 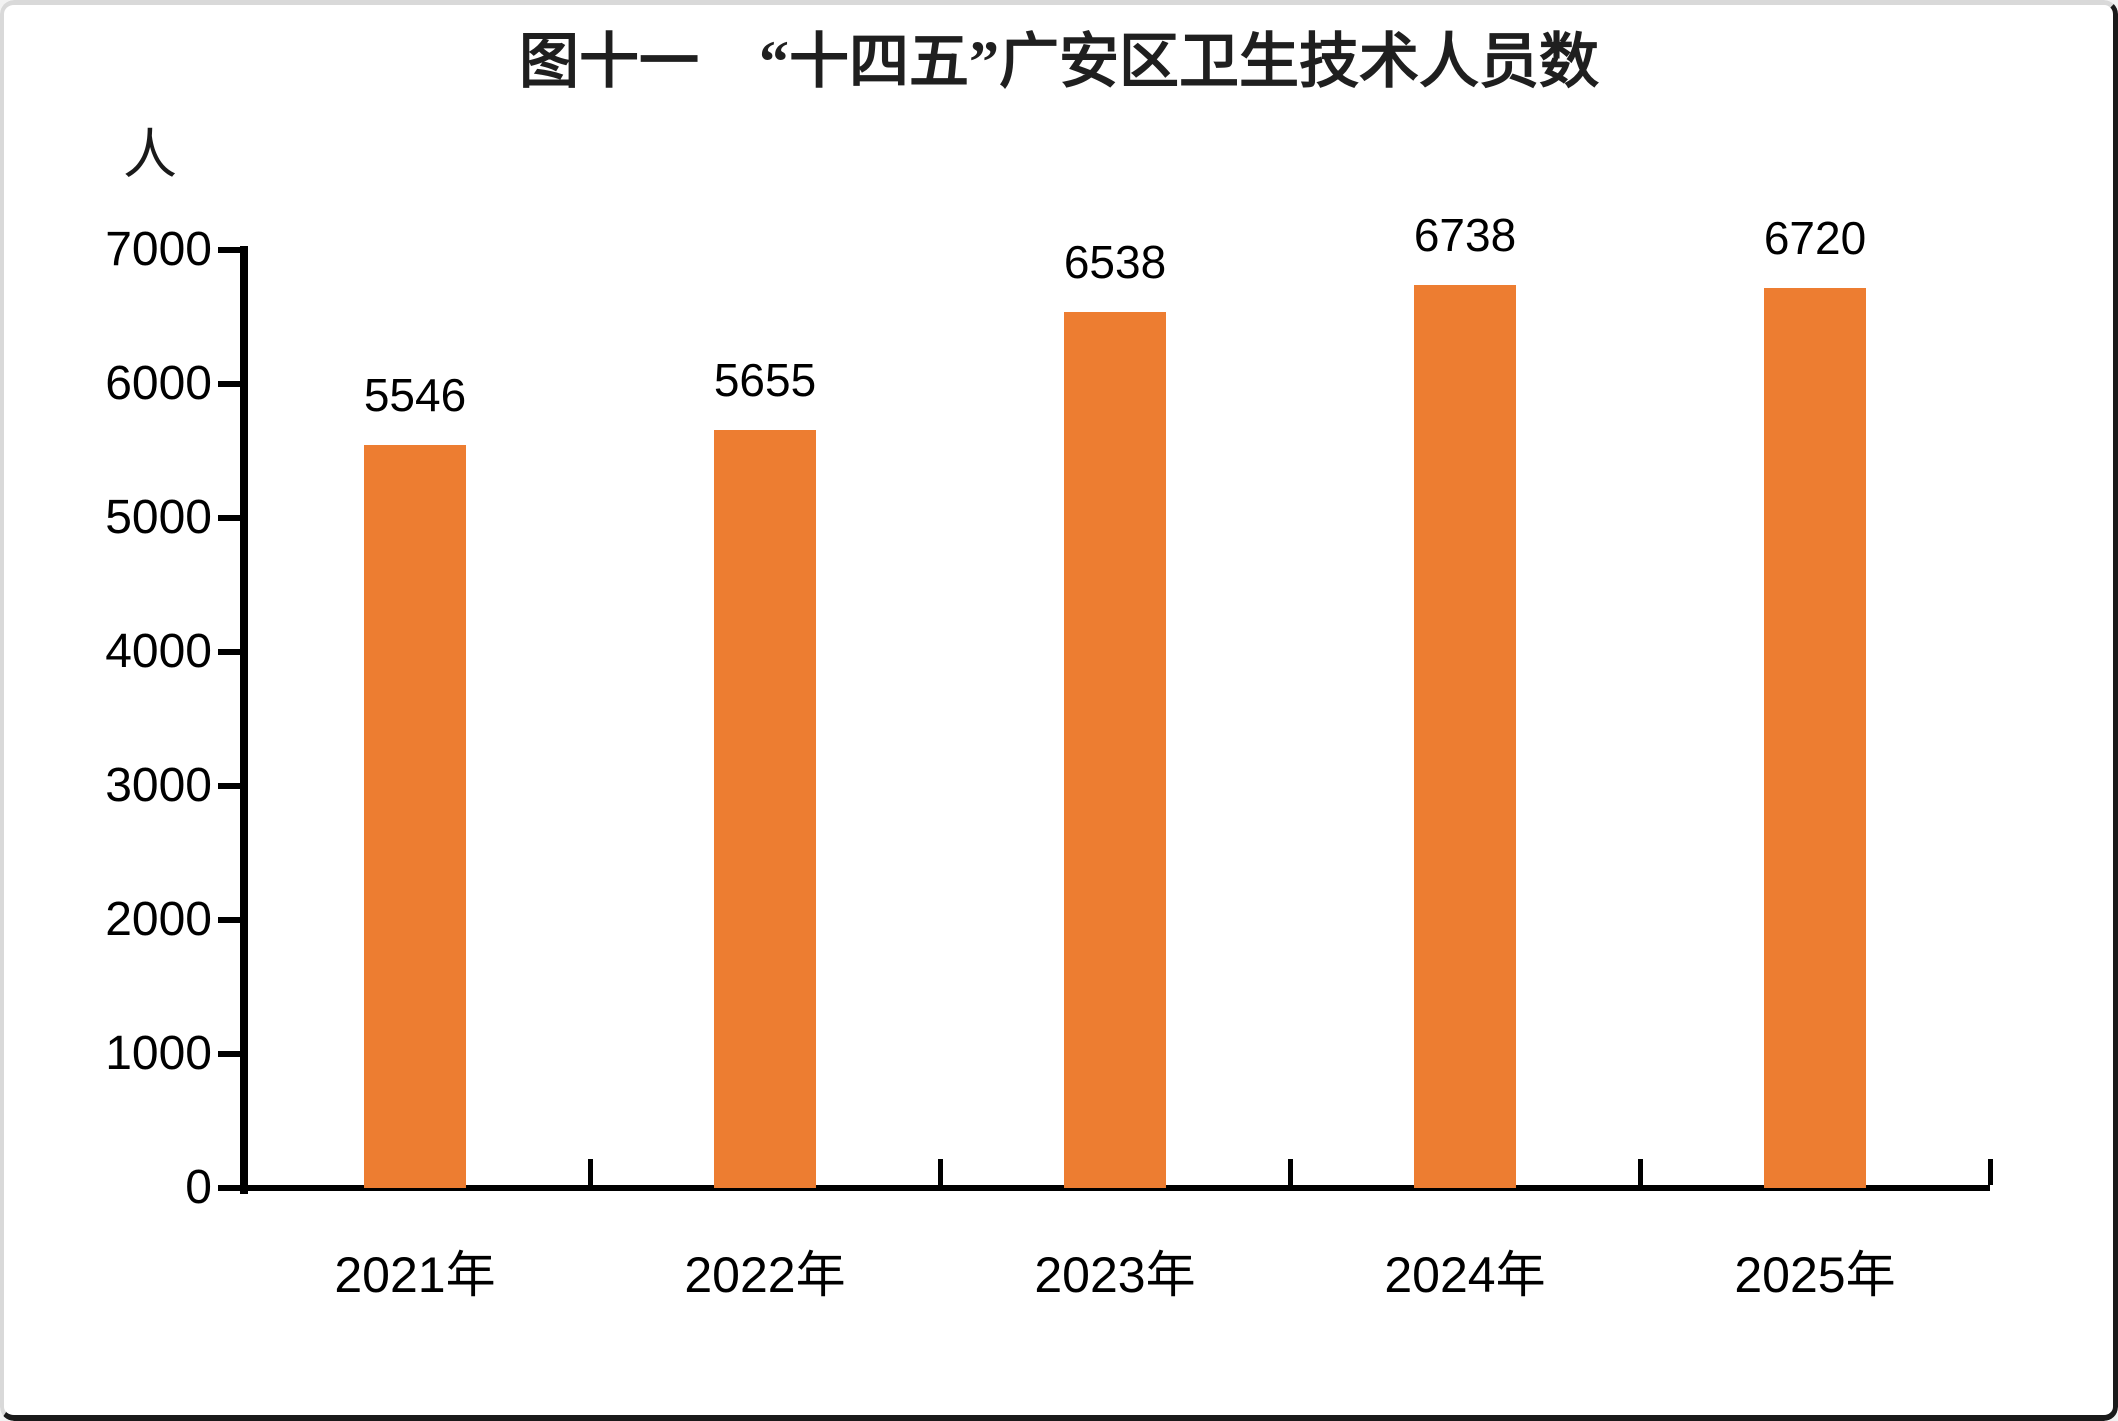 I want to click on x-category-label: 2022年, so click(x=765, y=1275).